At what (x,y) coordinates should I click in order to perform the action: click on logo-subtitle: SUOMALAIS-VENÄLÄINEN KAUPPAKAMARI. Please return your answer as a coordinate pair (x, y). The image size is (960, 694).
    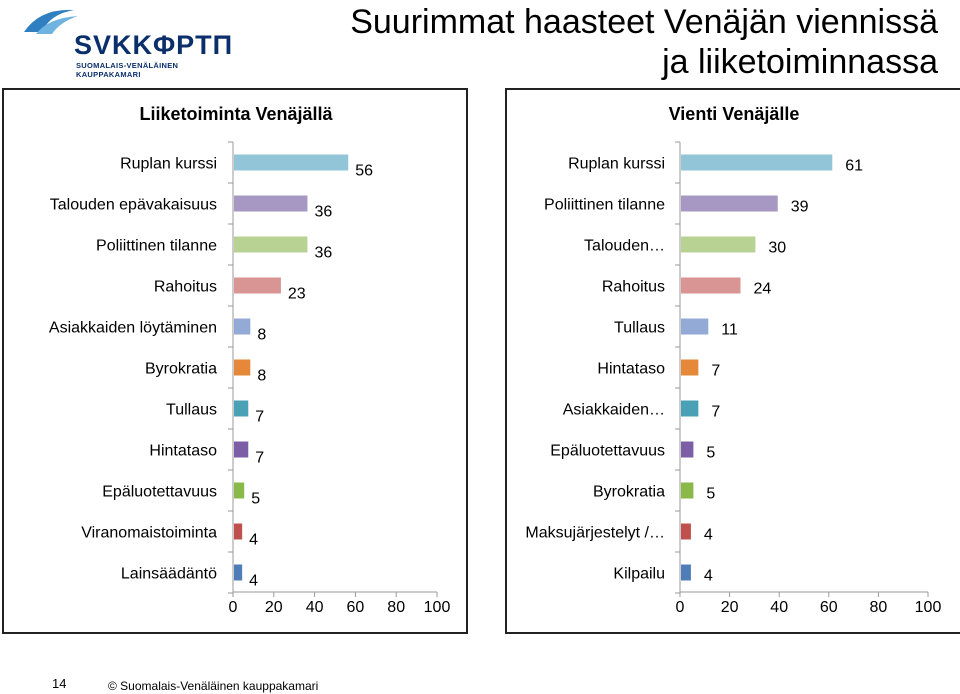
    Looking at the image, I should click on (127, 70).